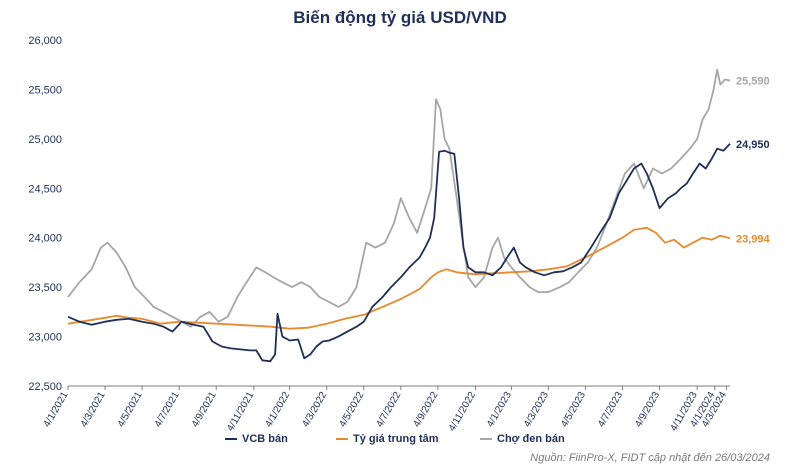  I want to click on end-label-central: 23,994, so click(753, 239).